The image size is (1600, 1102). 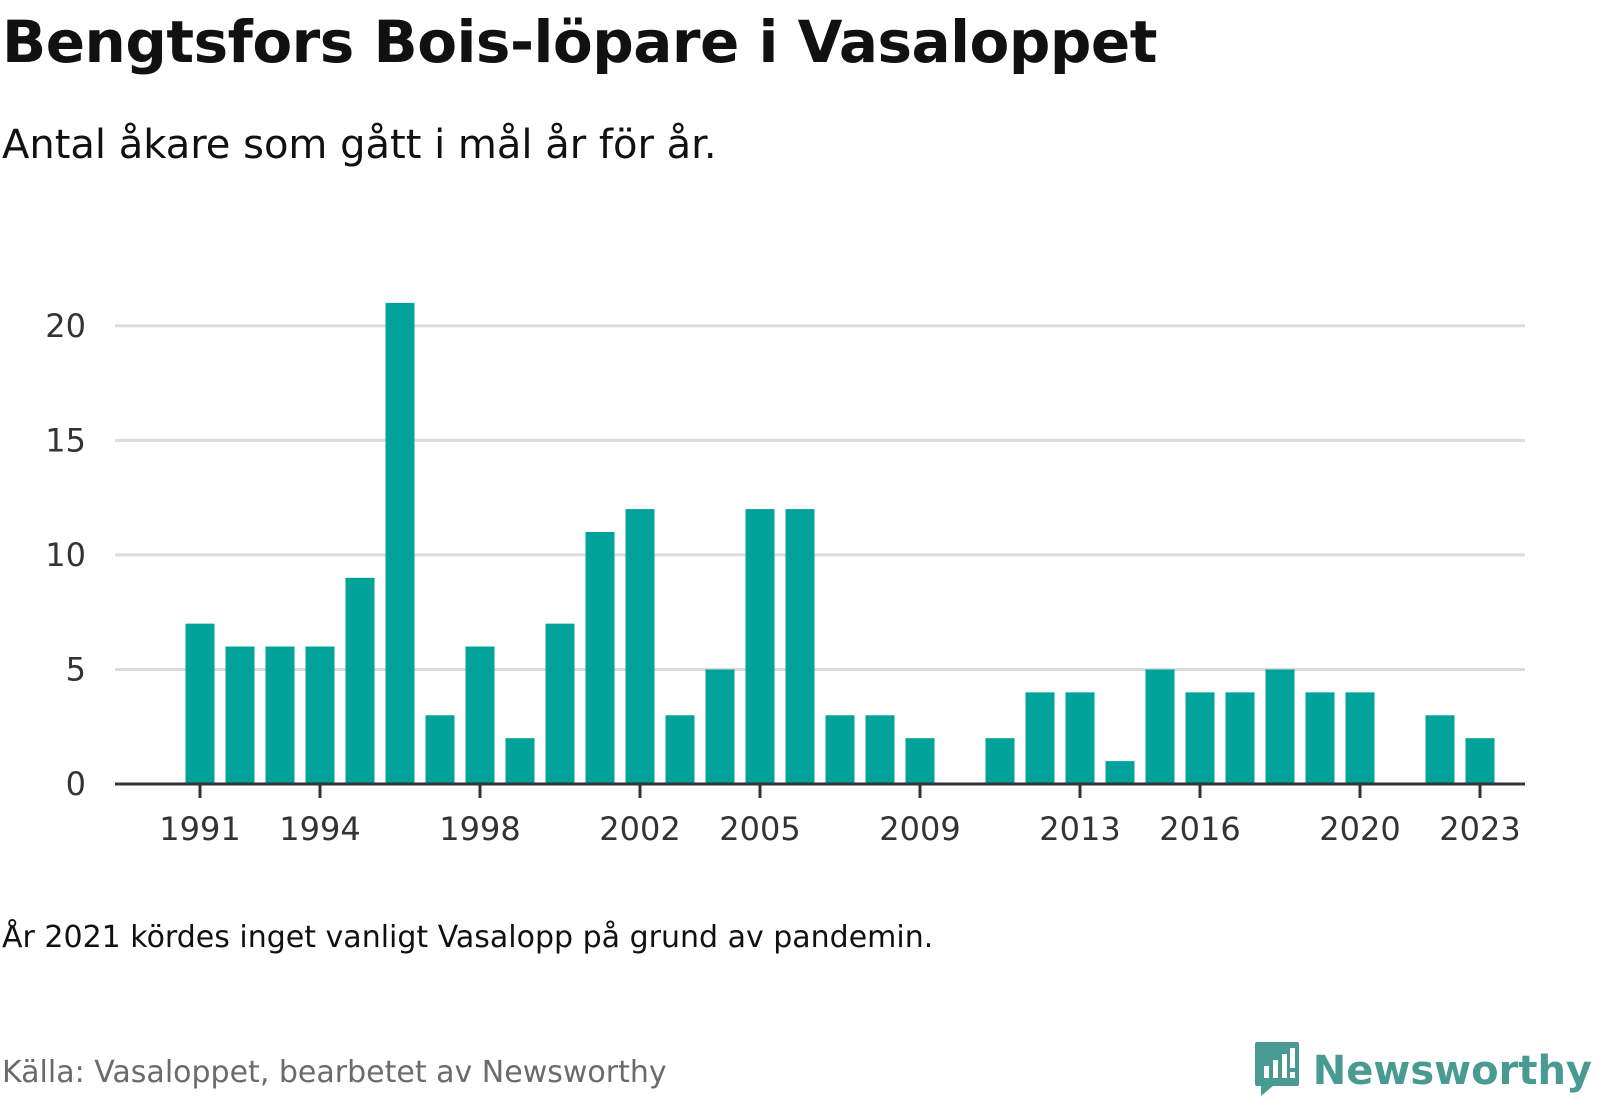 I want to click on x-tick-label: 2013, so click(x=1079, y=829).